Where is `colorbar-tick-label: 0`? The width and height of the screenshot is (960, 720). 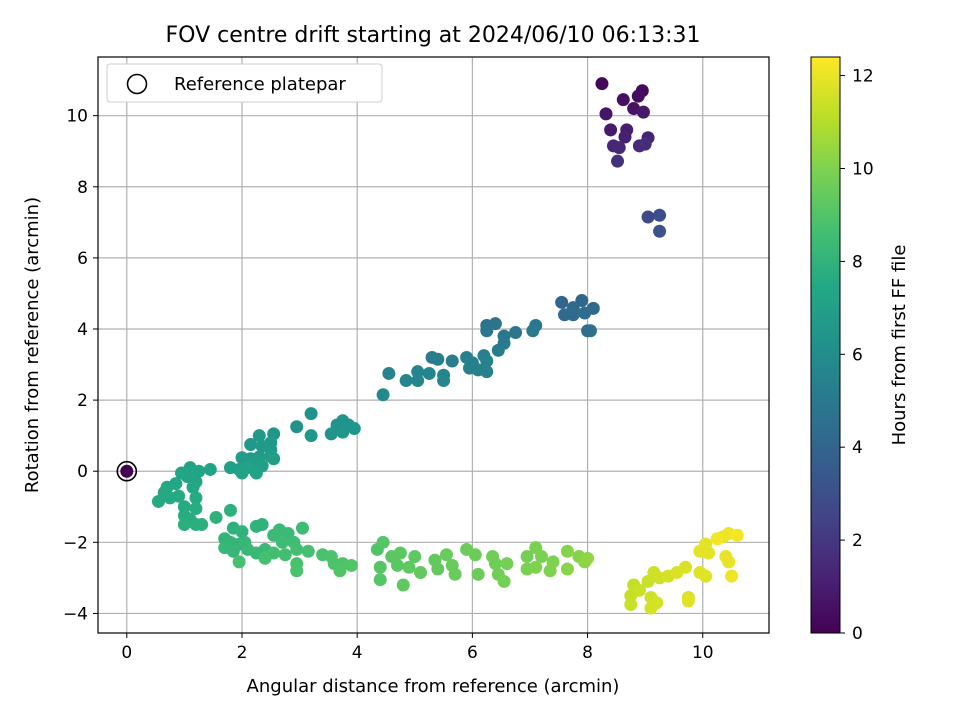 colorbar-tick-label: 0 is located at coordinates (857, 634).